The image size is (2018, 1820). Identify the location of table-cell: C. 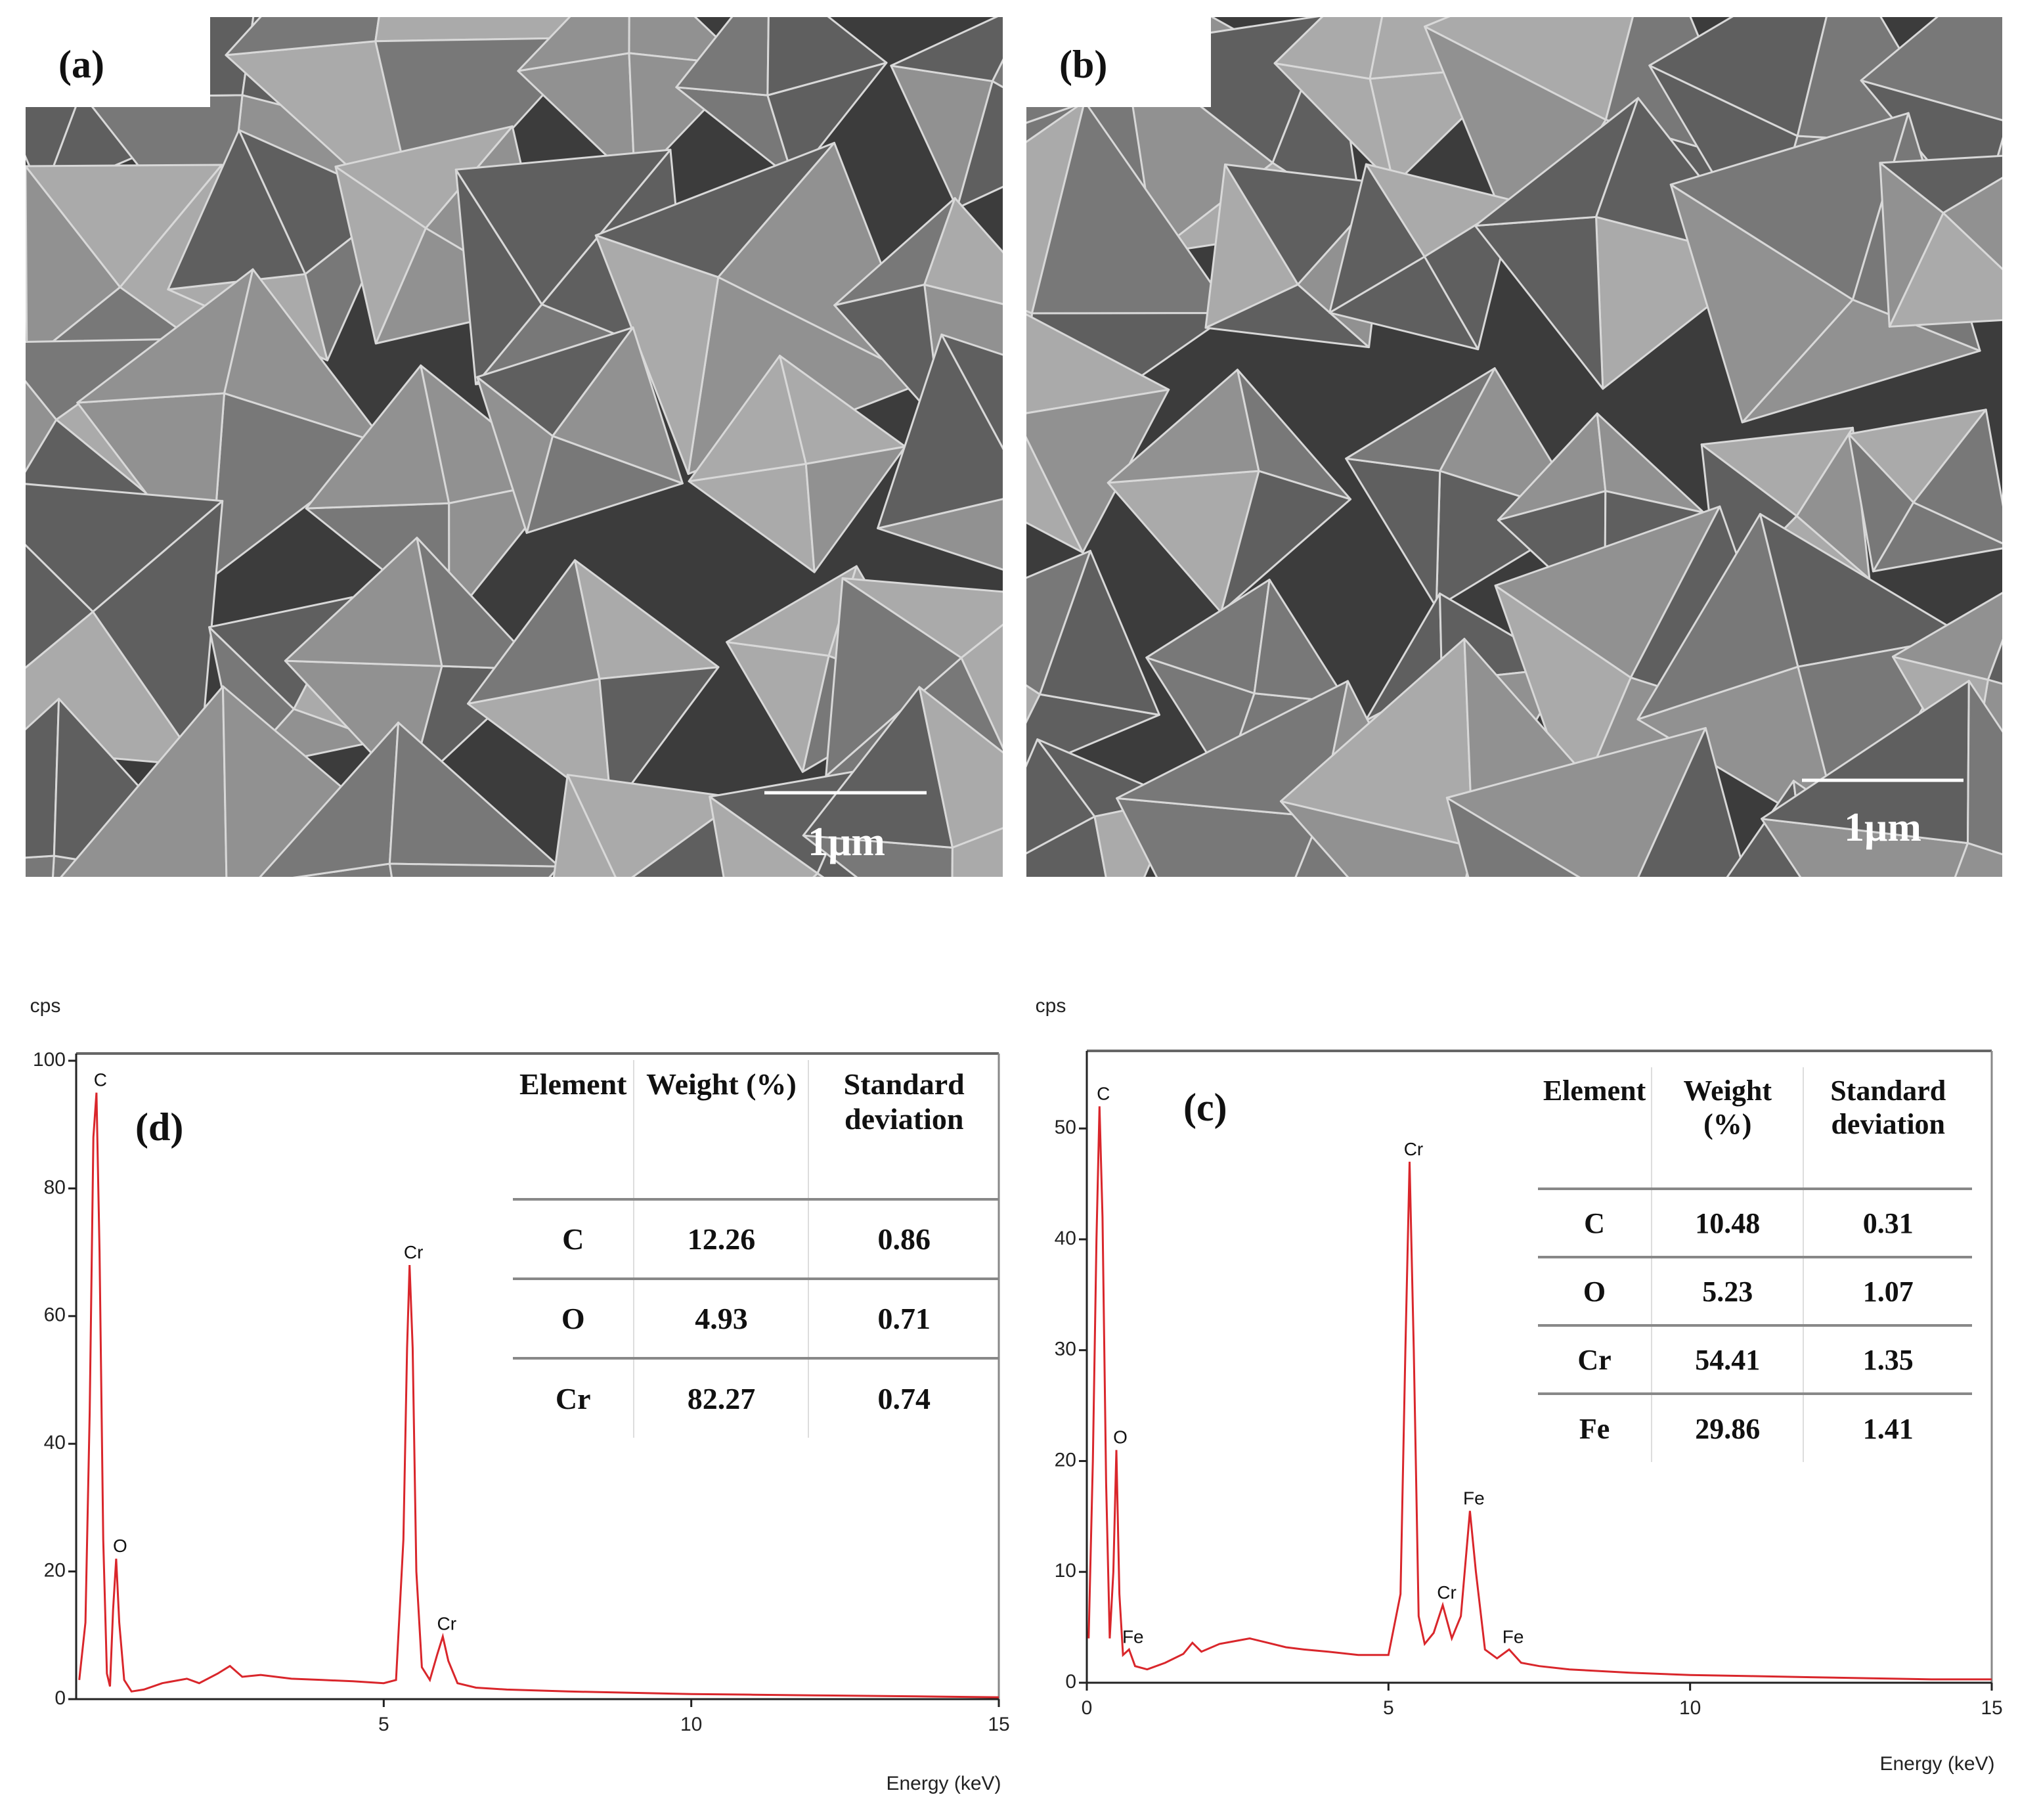
(1595, 1223).